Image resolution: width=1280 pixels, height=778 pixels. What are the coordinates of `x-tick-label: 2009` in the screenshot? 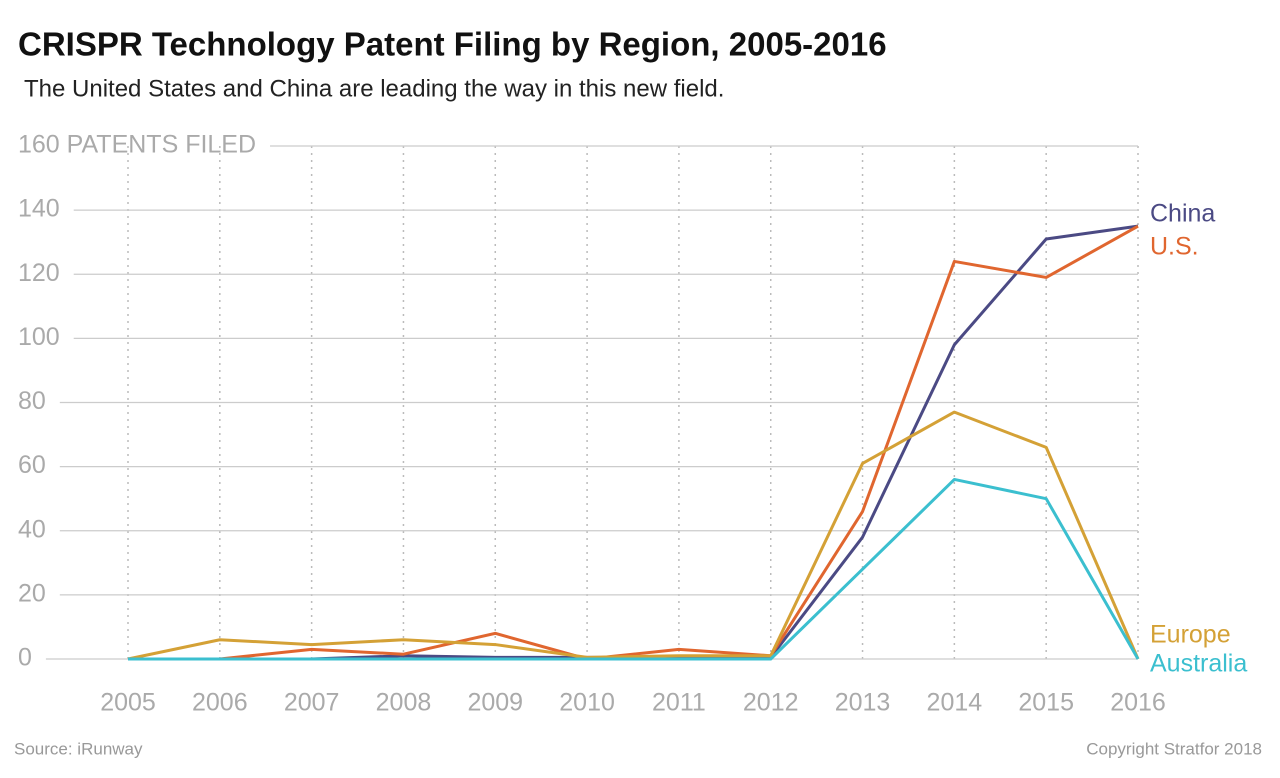 It's located at (495, 703).